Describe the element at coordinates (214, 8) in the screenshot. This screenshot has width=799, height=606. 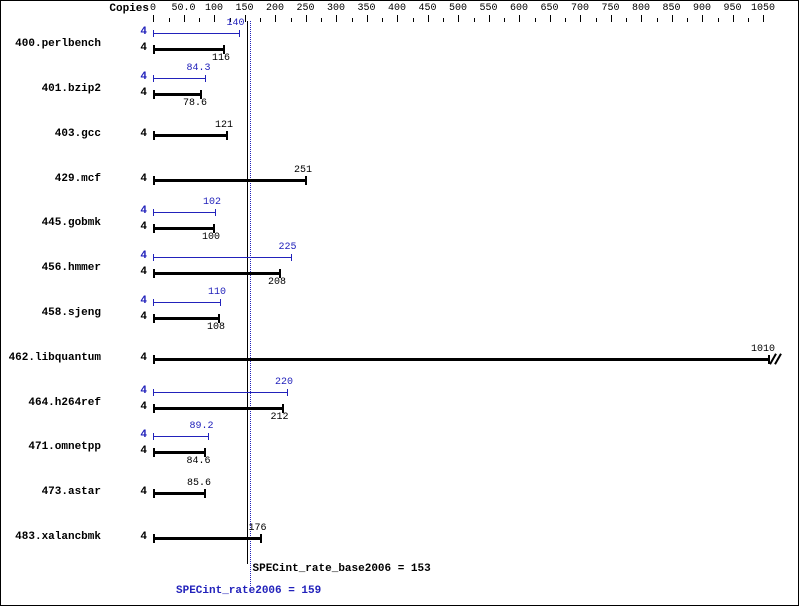
I see `axis-tick-label: 100` at that location.